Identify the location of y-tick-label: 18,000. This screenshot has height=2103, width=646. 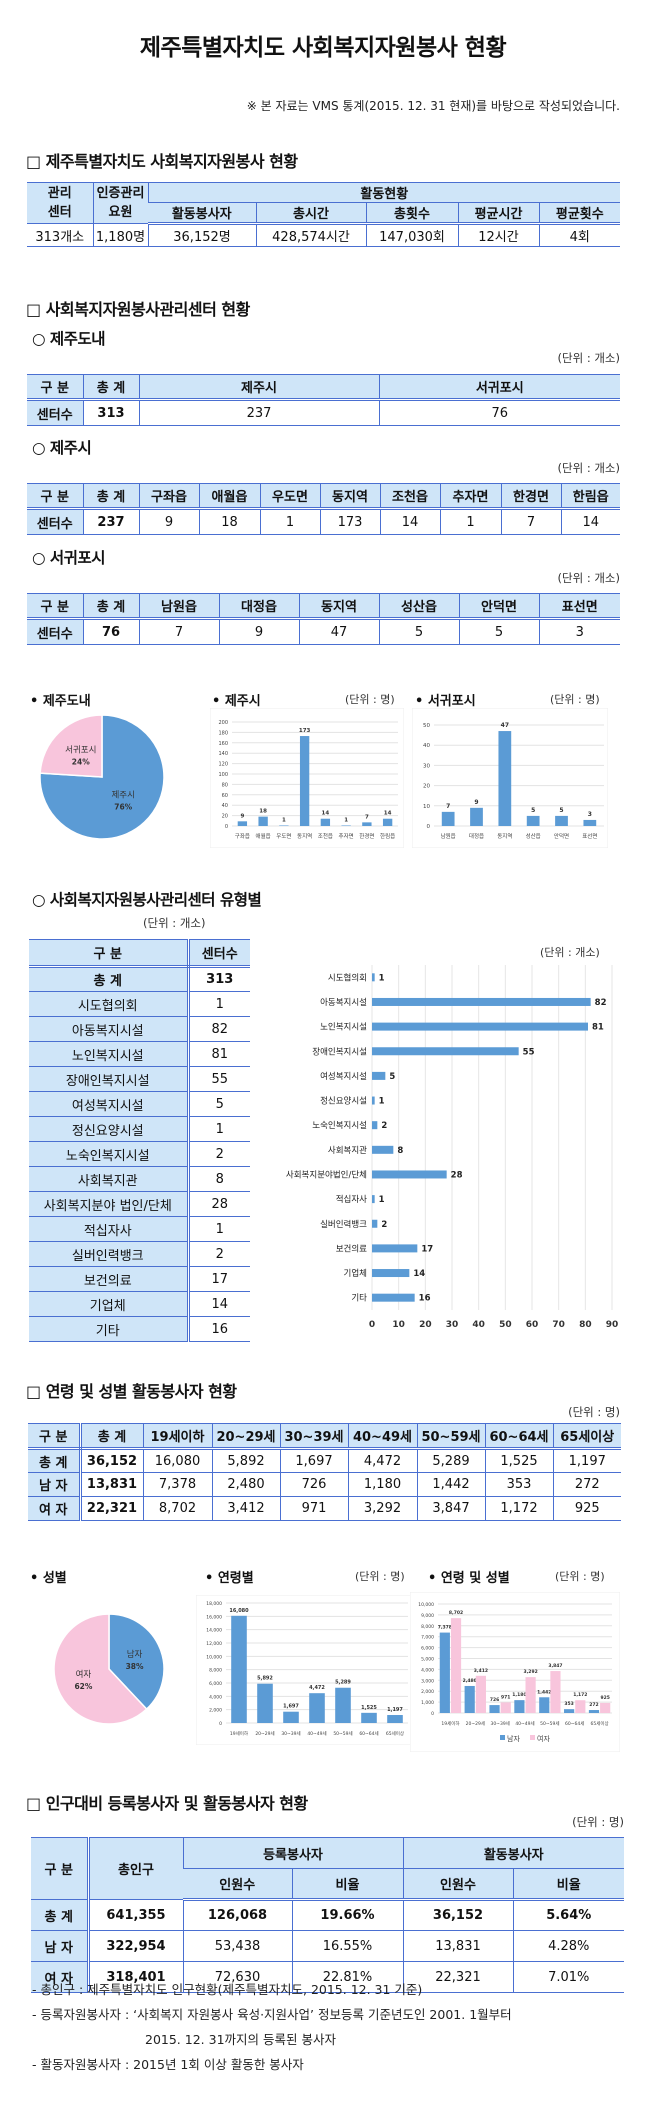
(214, 1604).